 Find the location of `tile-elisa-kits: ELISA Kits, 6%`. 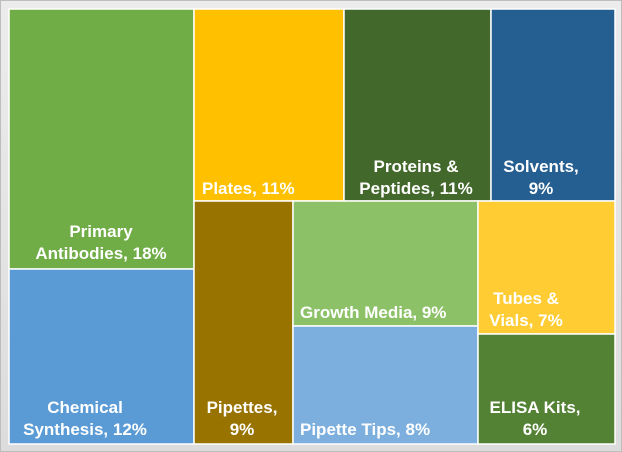

tile-elisa-kits: ELISA Kits, 6% is located at coordinates (546, 389).